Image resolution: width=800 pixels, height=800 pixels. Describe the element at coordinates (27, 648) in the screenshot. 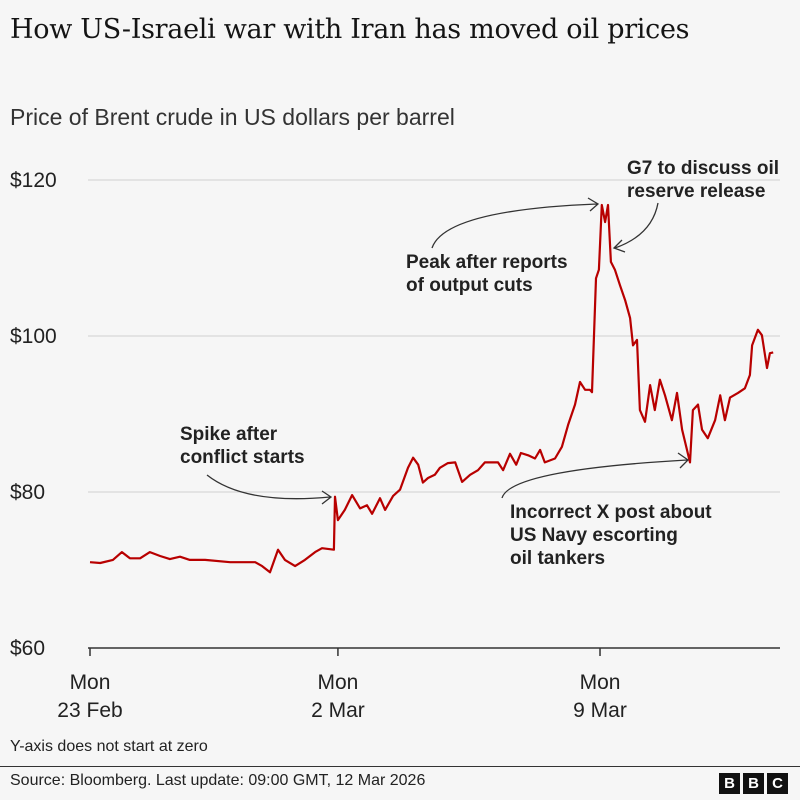

I see `y-tick-label: $60` at that location.